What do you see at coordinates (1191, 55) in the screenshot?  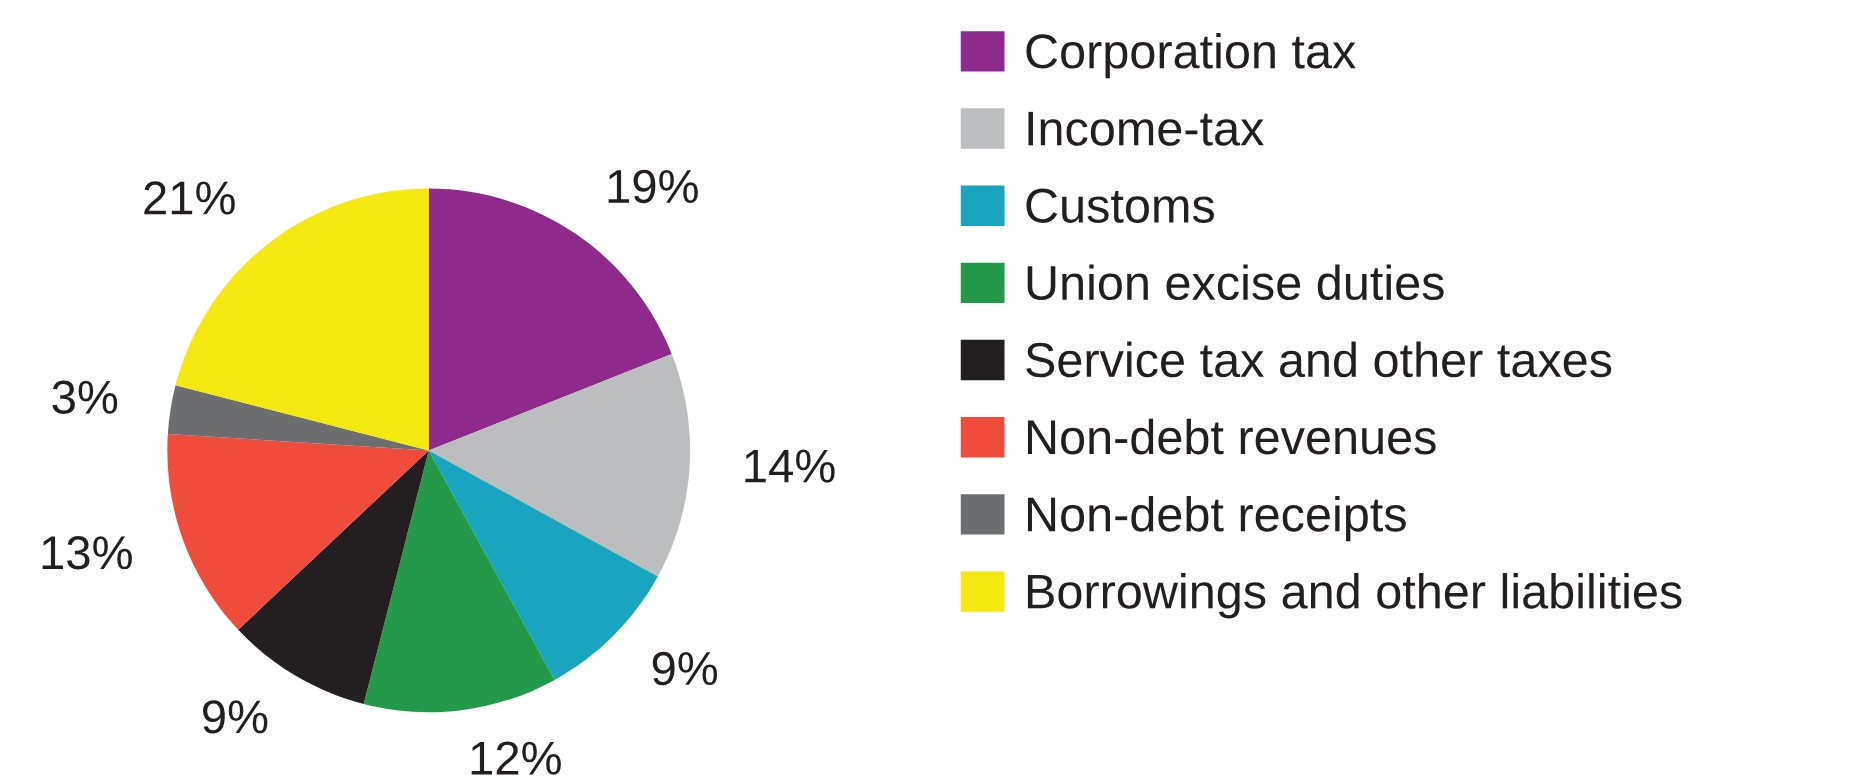 I see `legend-label: Corporation tax` at bounding box center [1191, 55].